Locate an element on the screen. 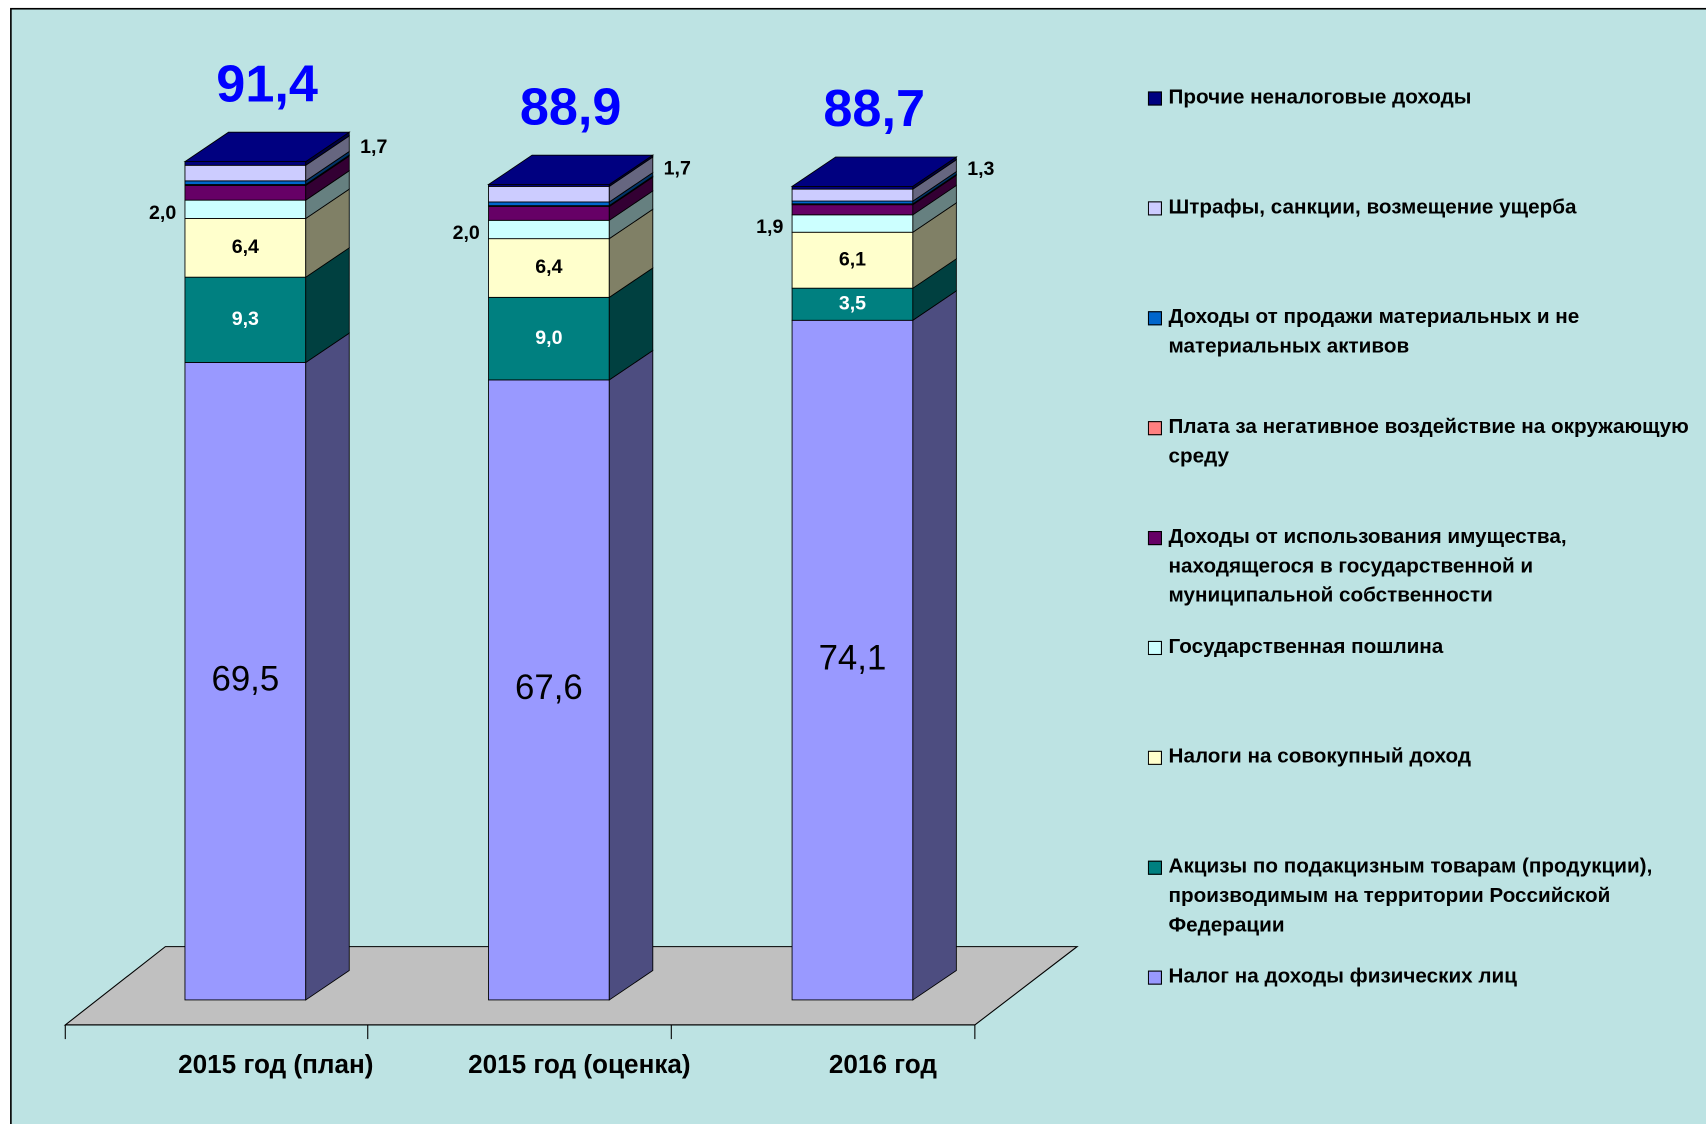 The width and height of the screenshot is (1706, 1129). legend-item: Налог на доходы физических лиц is located at coordinates (1425, 976).